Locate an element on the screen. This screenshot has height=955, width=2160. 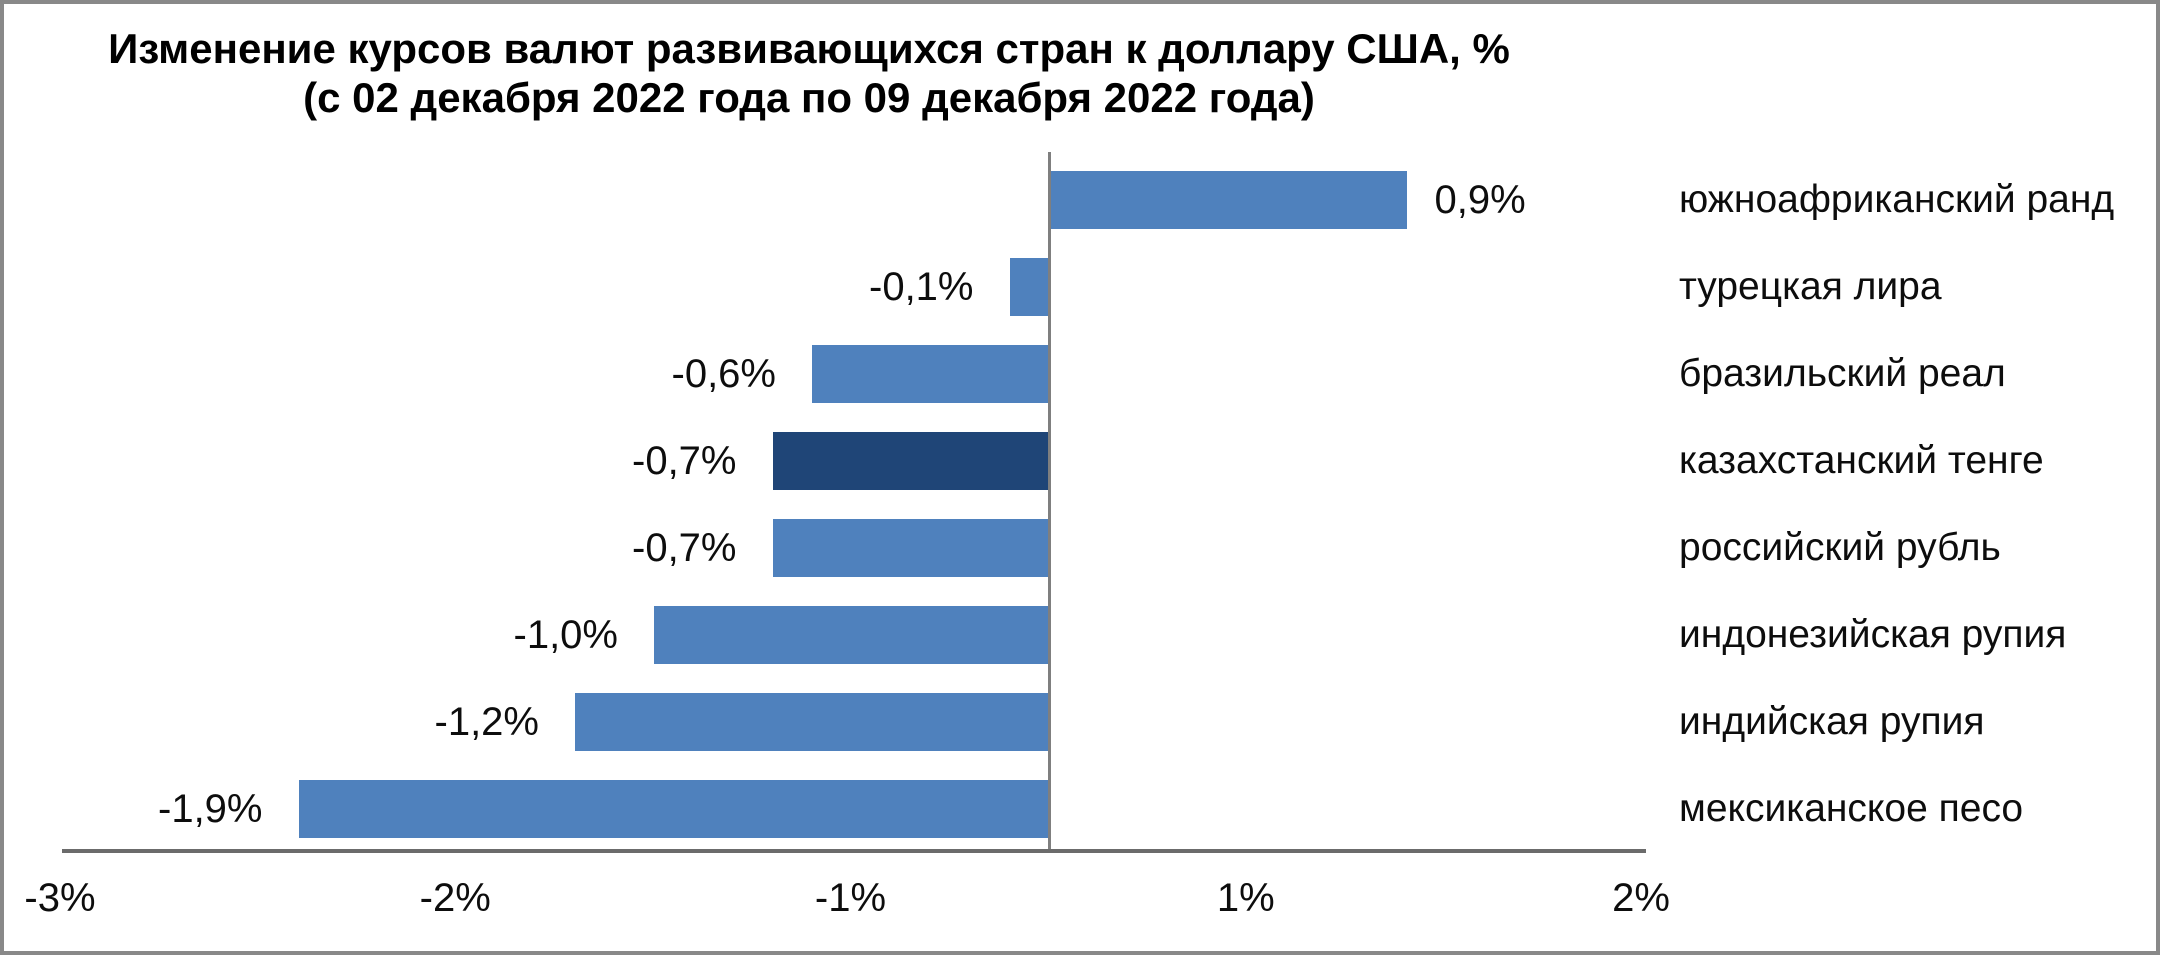
x-tick-label: -3% is located at coordinates (60, 898).